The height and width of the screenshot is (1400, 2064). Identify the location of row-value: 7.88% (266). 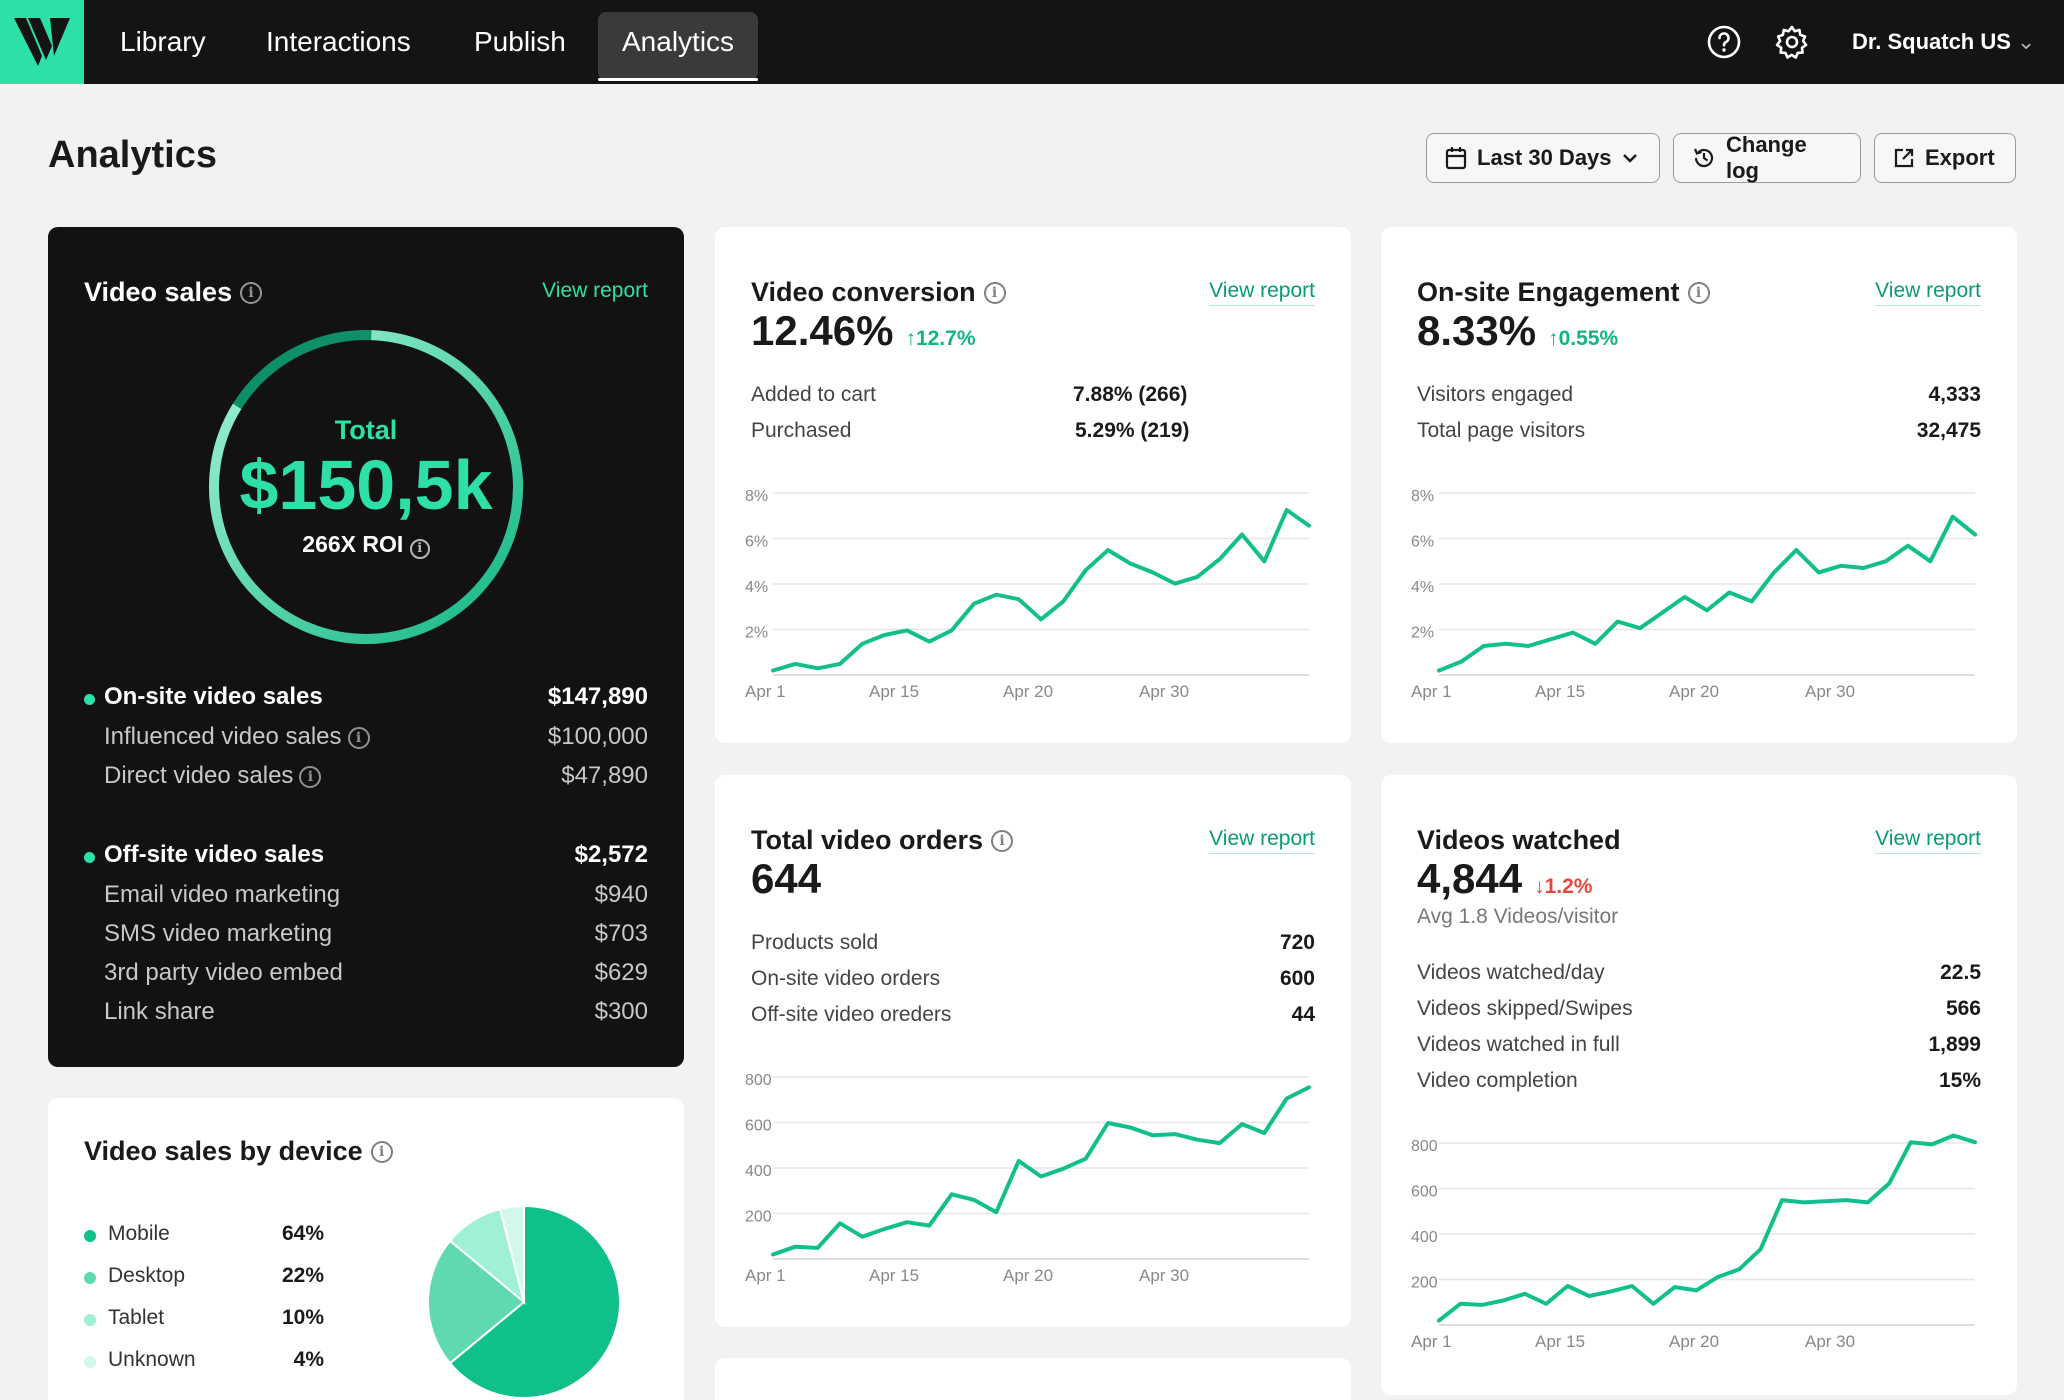
(1130, 394).